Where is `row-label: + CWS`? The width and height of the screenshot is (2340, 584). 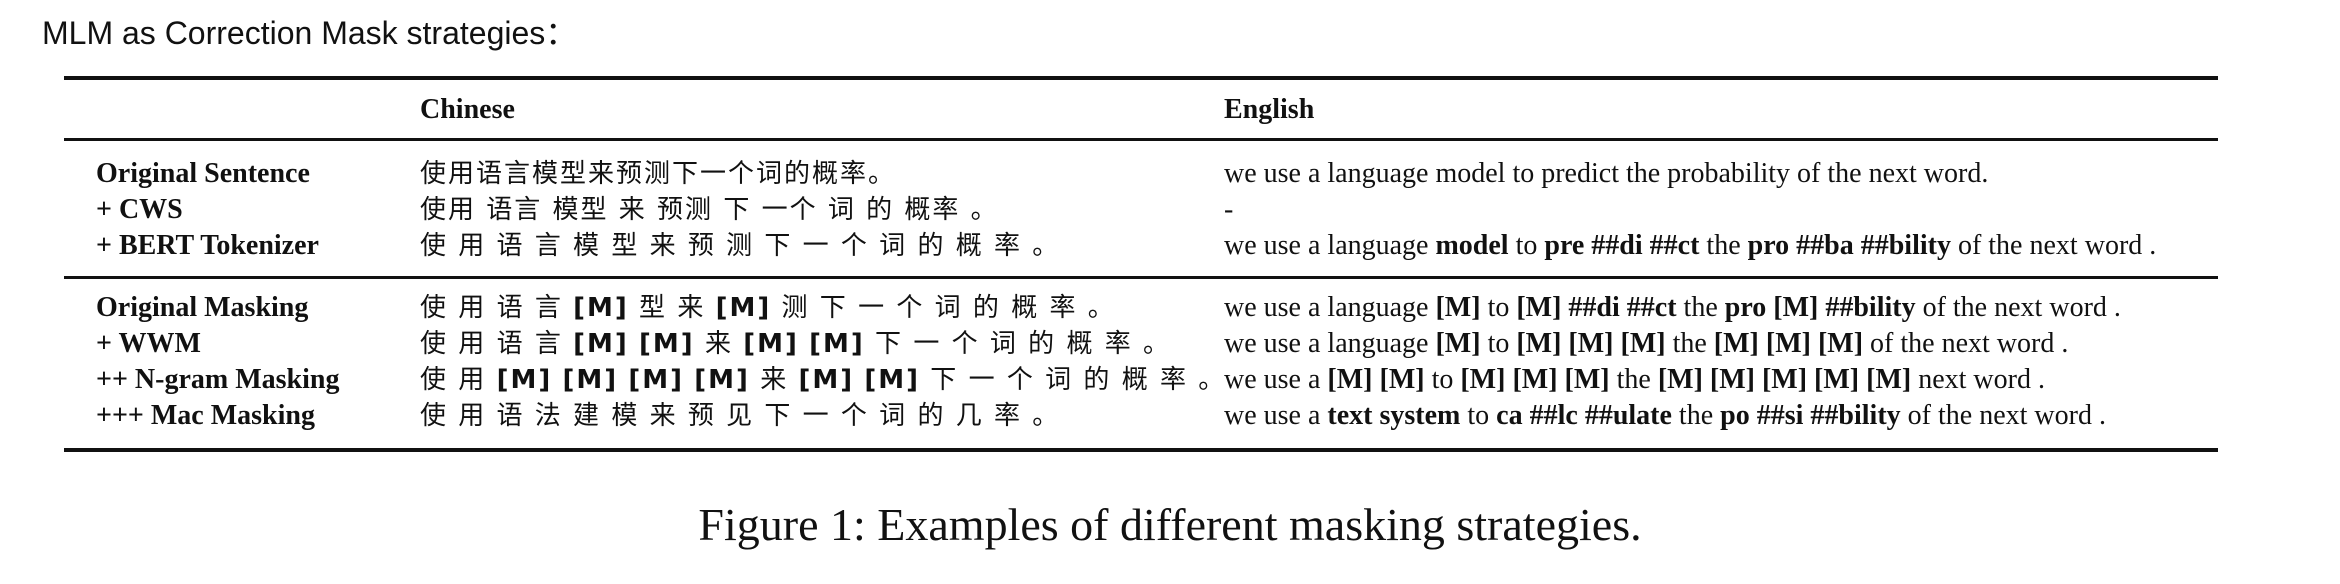 row-label: + CWS is located at coordinates (139, 209).